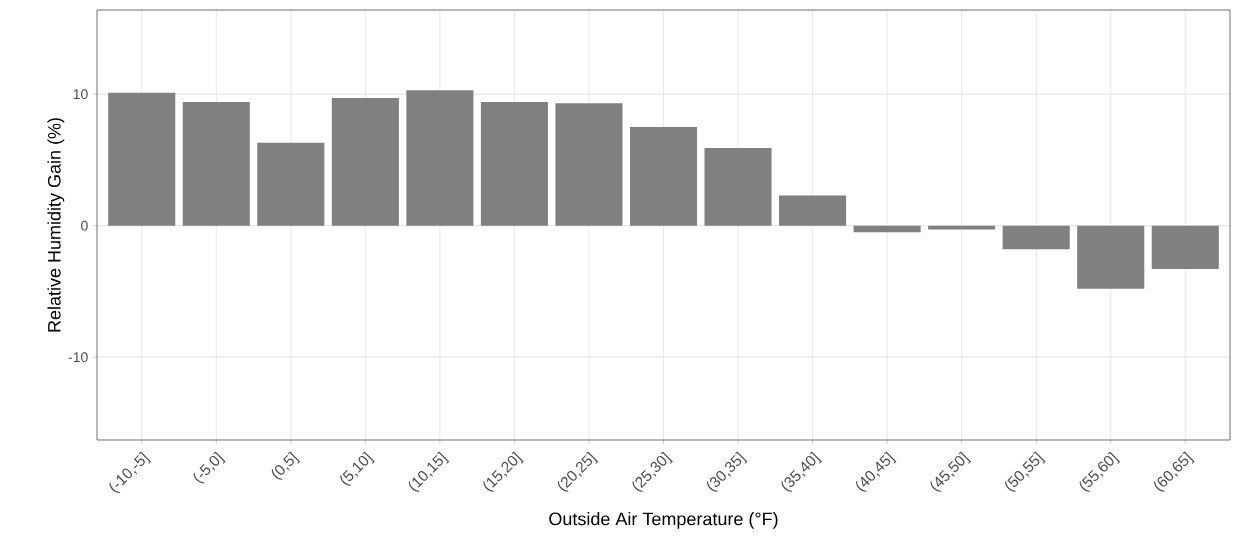 The image size is (1236, 560). Describe the element at coordinates (78, 357) in the screenshot. I see `y-tick-label: -10` at that location.